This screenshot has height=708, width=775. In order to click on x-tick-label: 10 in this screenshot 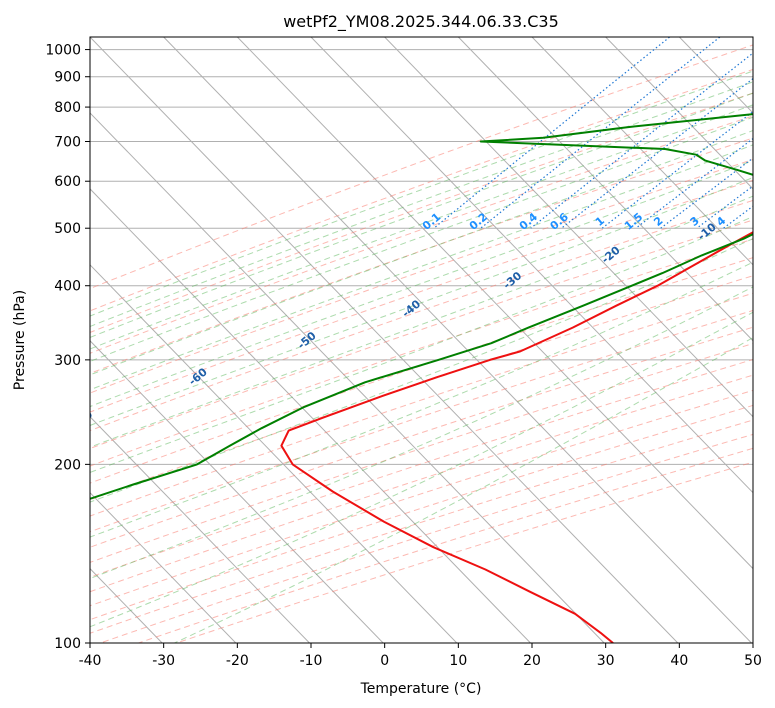, I will do `click(458, 661)`.